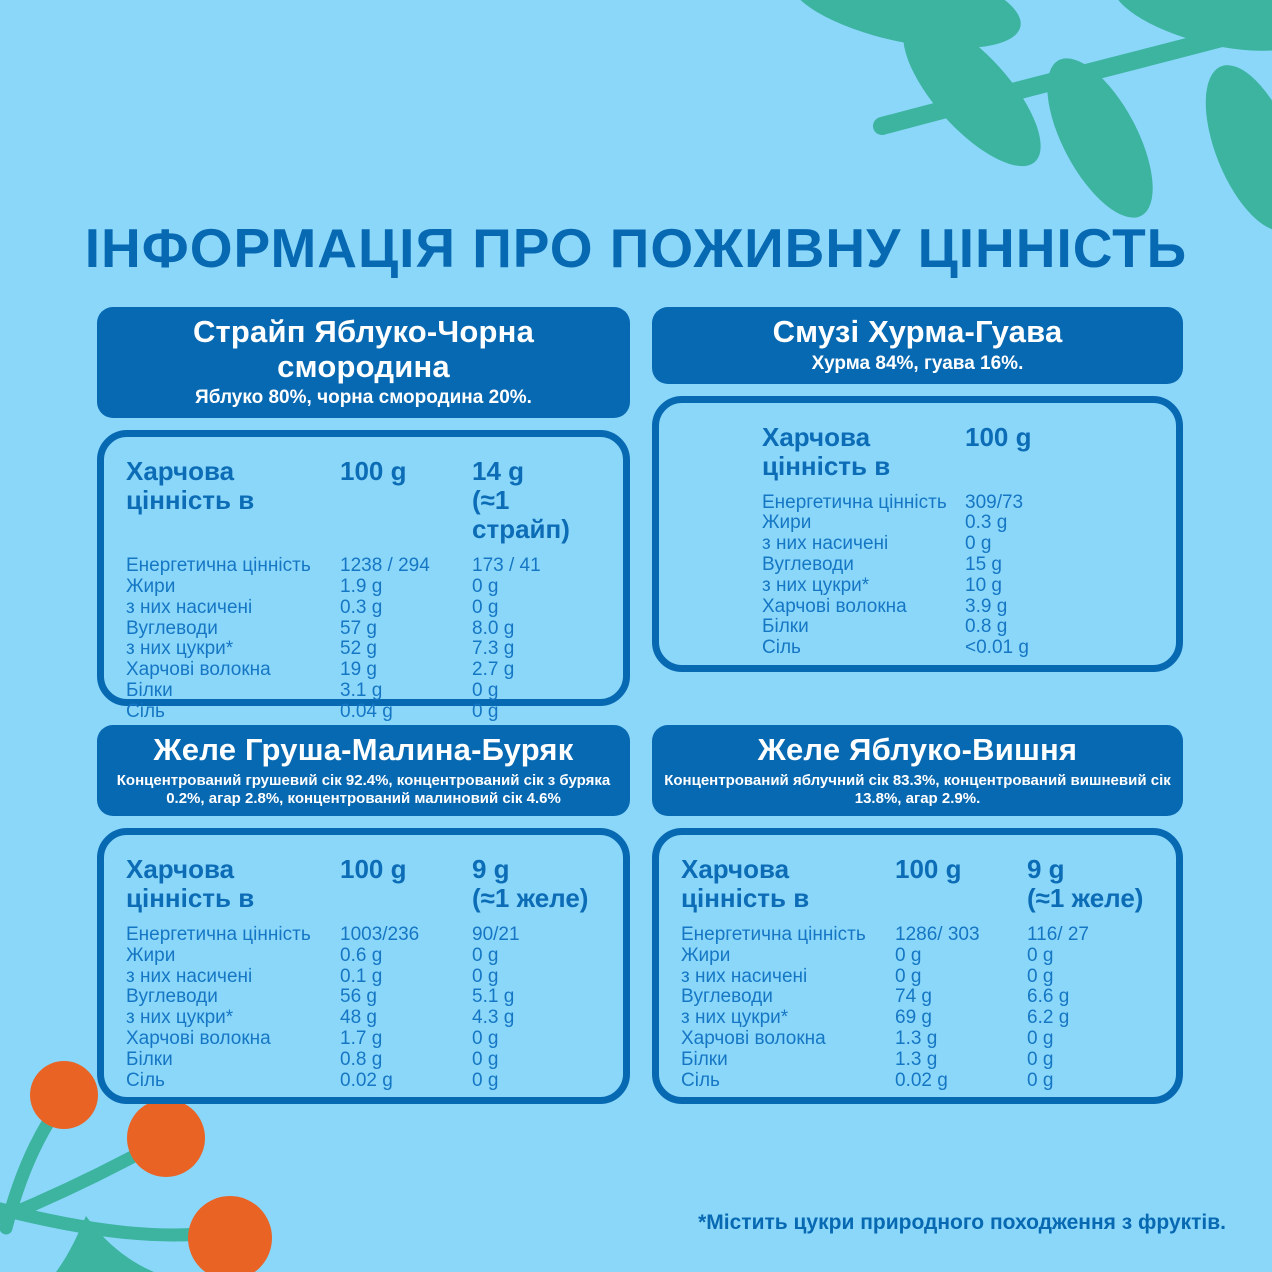 The height and width of the screenshot is (1272, 1272). Describe the element at coordinates (937, 934) in the screenshot. I see `value-per-100g: 1286/ 303` at that location.